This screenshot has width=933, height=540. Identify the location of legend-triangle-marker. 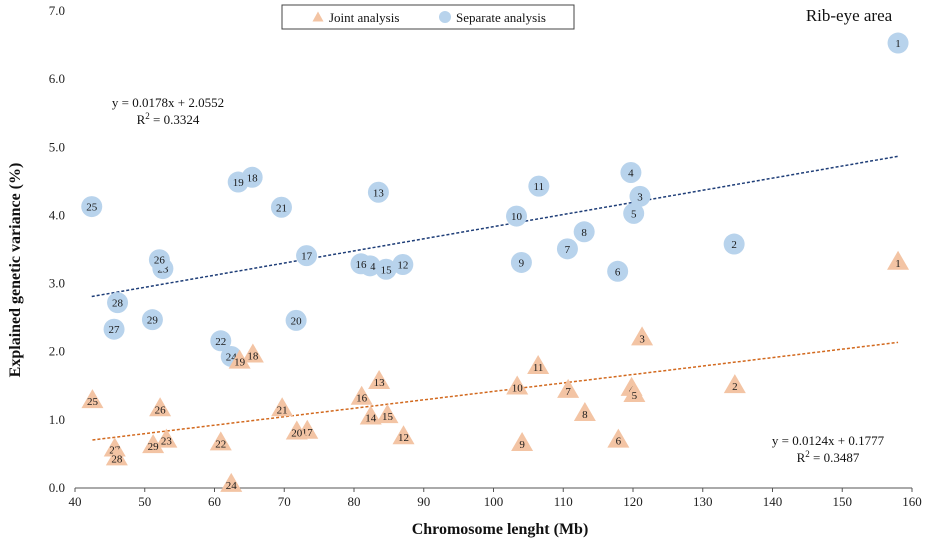
(318, 16).